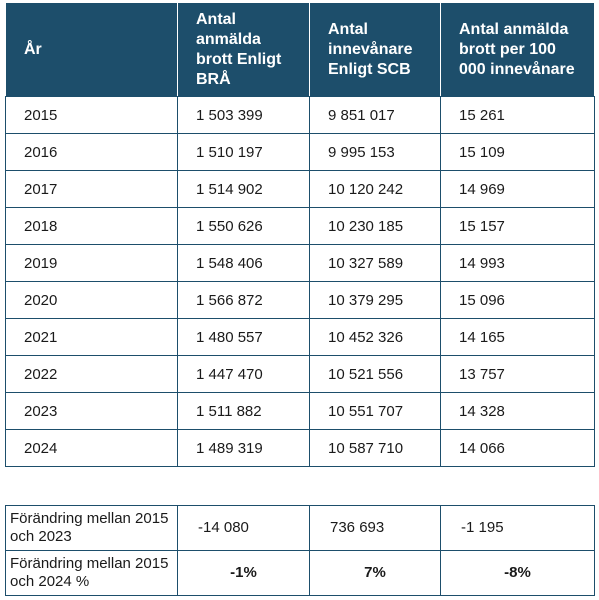 The image size is (599, 600). What do you see at coordinates (375, 49) in the screenshot?
I see `header-cell: Antal innevånare Enligt SCB` at bounding box center [375, 49].